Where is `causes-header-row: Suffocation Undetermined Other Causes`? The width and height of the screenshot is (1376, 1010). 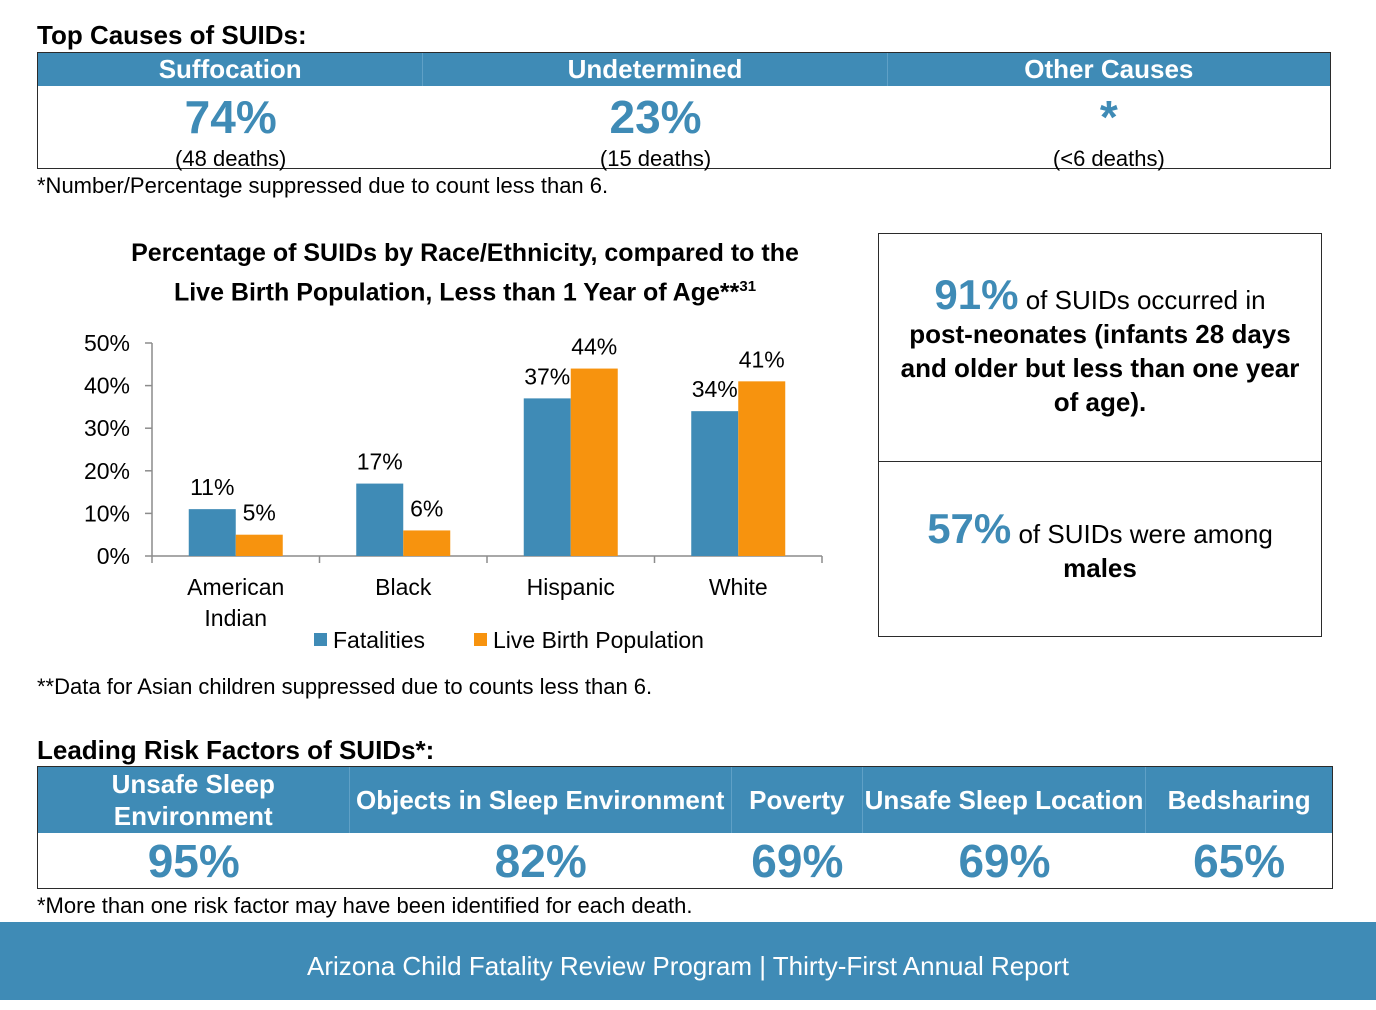
causes-header-row: Suffocation Undetermined Other Causes is located at coordinates (684, 69).